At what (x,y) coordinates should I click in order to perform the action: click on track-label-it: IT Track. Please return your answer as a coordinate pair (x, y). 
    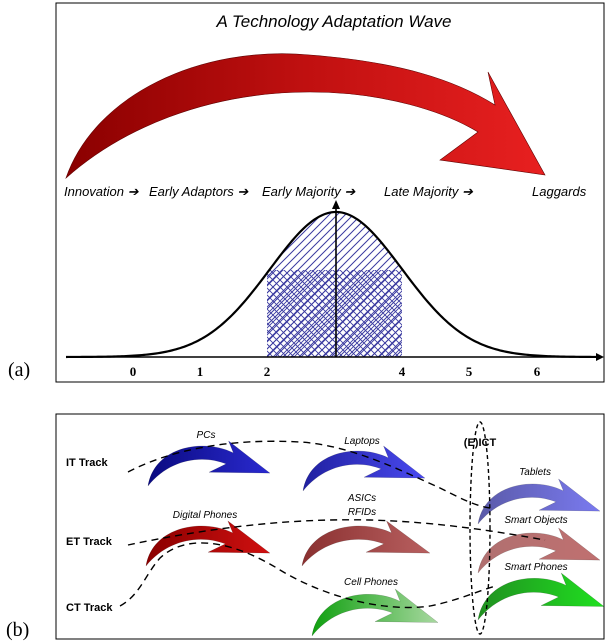
    Looking at the image, I should click on (87, 463).